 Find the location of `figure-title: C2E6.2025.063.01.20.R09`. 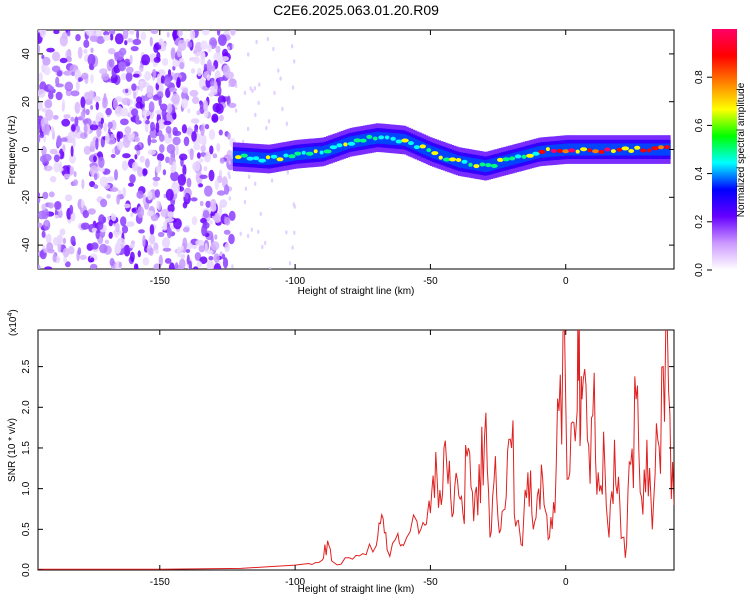

figure-title: C2E6.2025.063.01.20.R09 is located at coordinates (356, 10).